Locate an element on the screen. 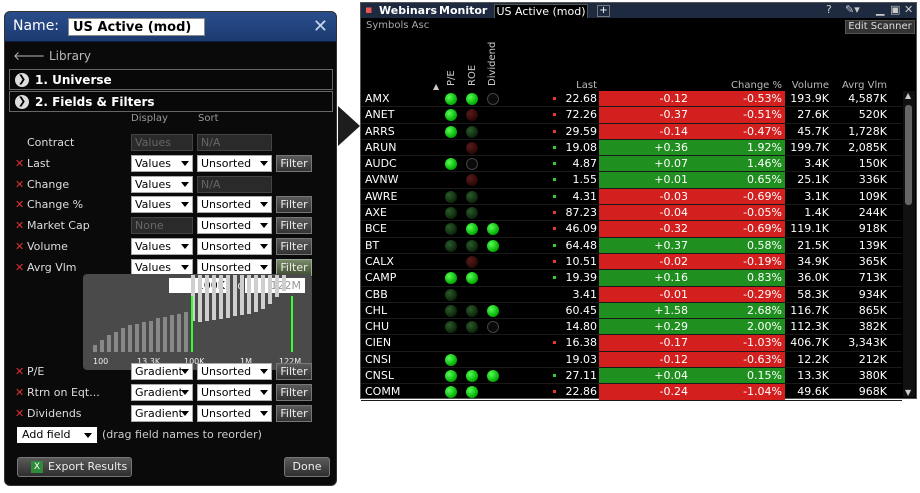 Image resolution: width=920 pixels, height=493 pixels. symbol: CHL is located at coordinates (376, 310).